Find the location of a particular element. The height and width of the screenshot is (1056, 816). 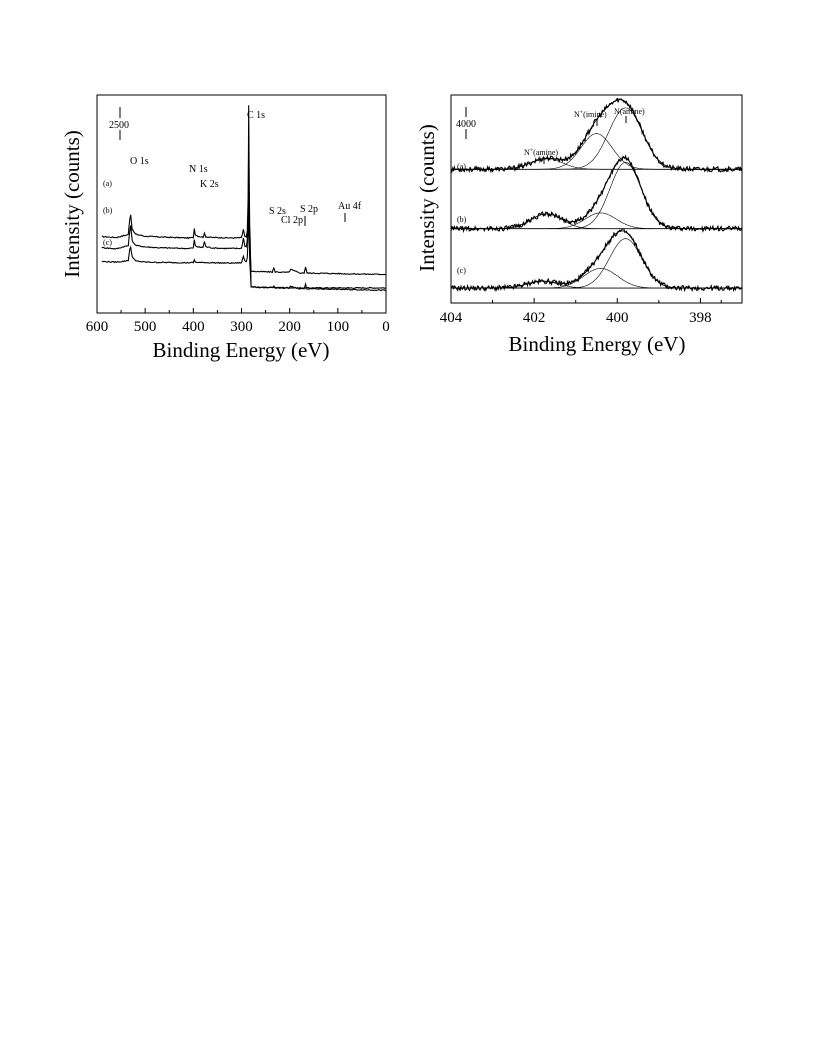

n1s-trace-label-c: (c) is located at coordinates (461, 270).